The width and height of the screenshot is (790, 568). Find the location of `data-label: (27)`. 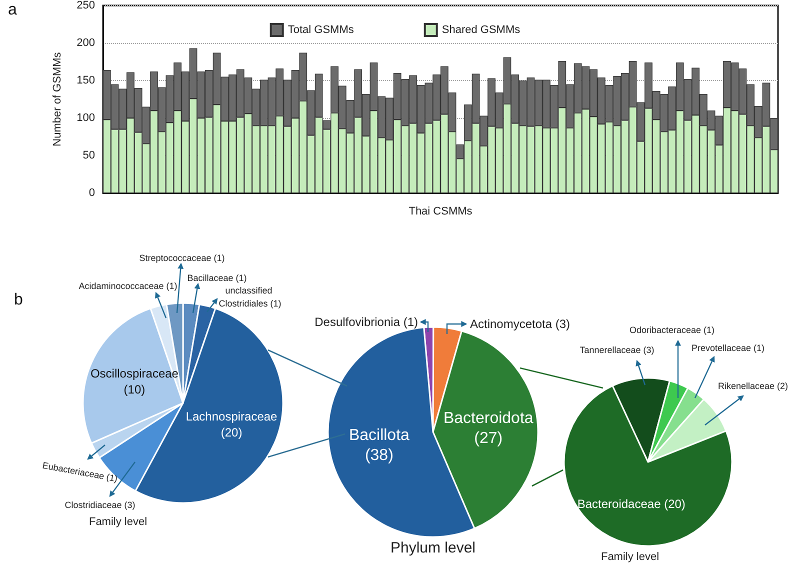

data-label: (27) is located at coordinates (488, 438).